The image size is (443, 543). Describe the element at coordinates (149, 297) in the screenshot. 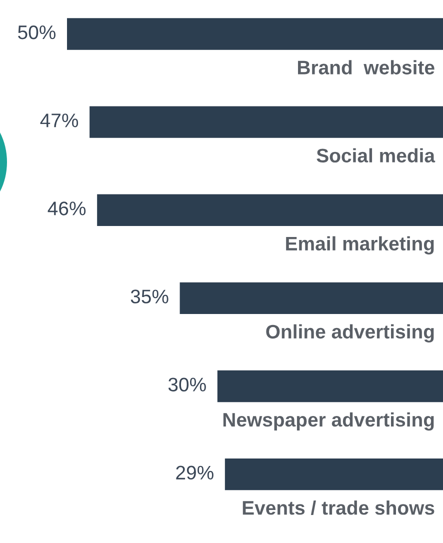

I see `data-label: 35%` at that location.